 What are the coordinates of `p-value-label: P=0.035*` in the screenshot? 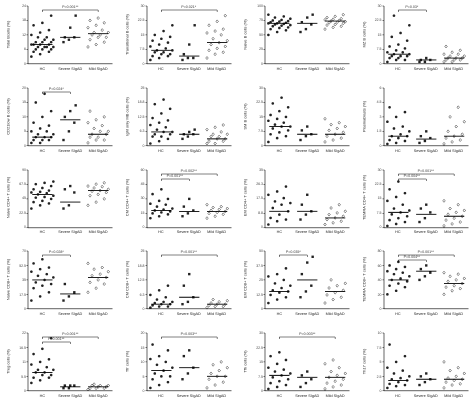 It's located at (293, 252).